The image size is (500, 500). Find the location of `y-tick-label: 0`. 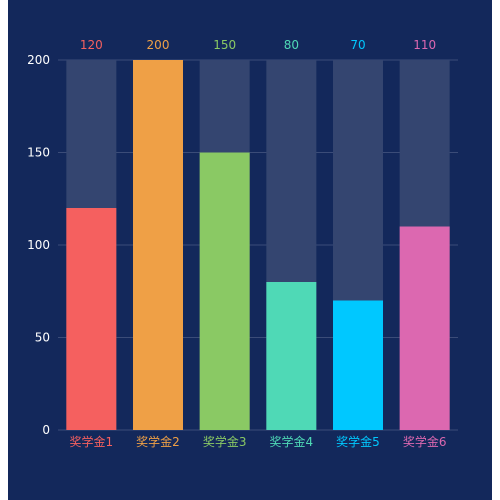

y-tick-label: 0 is located at coordinates (46, 430).